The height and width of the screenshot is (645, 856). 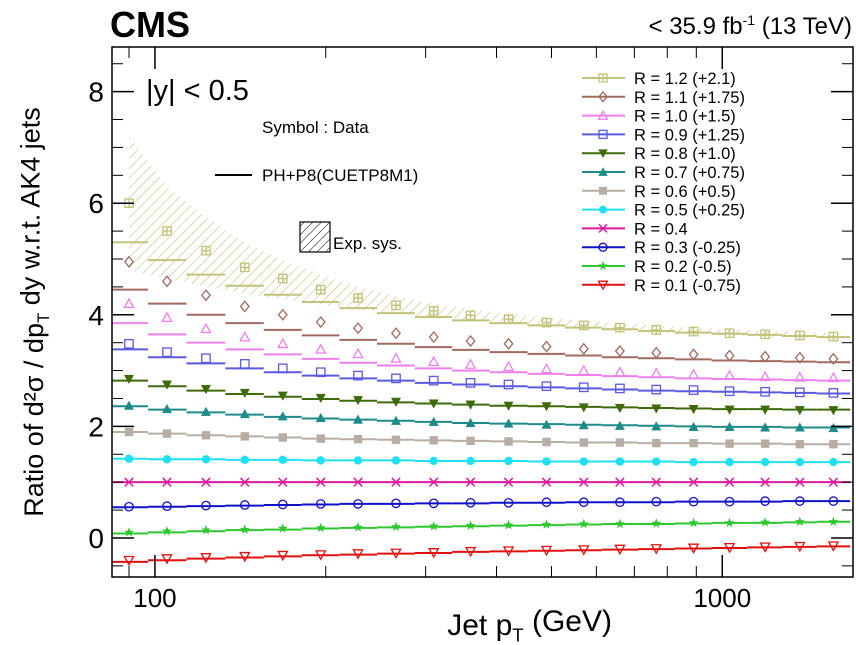 I want to click on y-axis-label: Ratio of d²σ / dpT dy w.r.t. AK4 jets, so click(x=33, y=312).